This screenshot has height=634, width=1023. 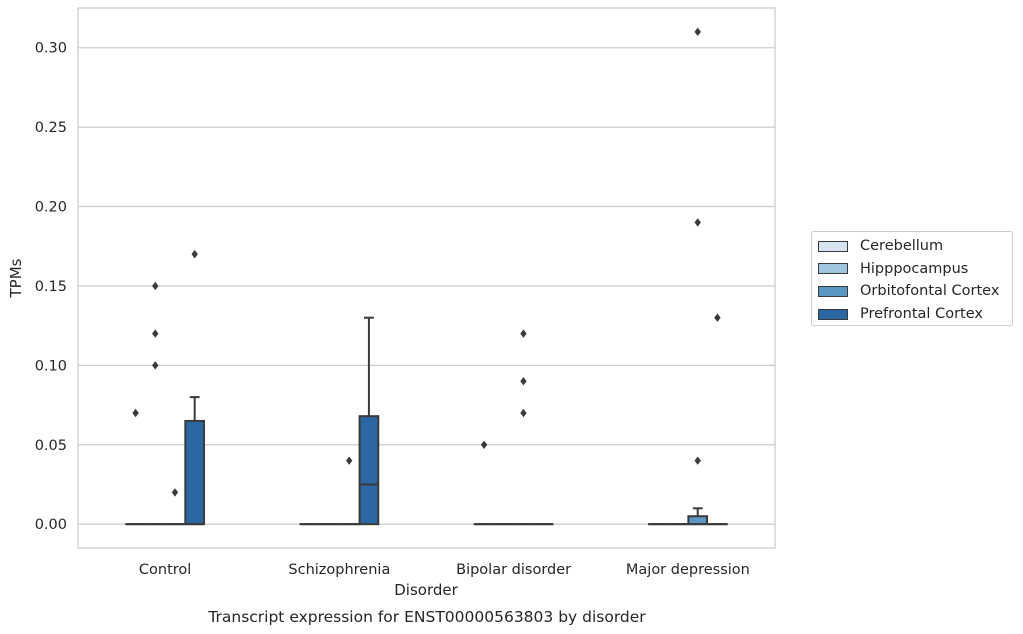 I want to click on y-tick-labels: 0.00 0.05 0.10 0.15 0.20 0.25 0.30, so click(x=51, y=287).